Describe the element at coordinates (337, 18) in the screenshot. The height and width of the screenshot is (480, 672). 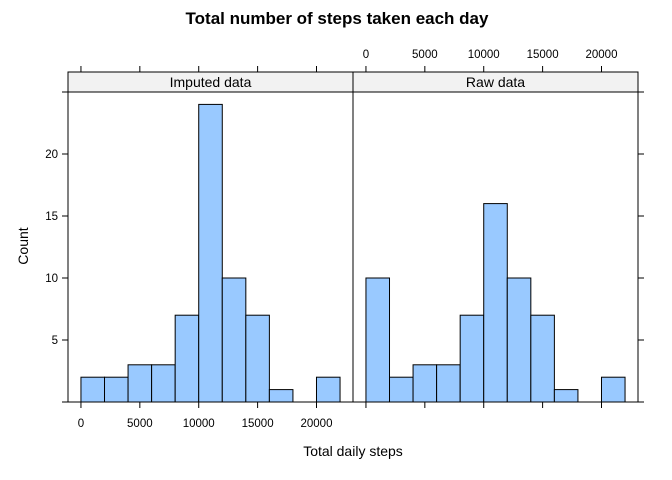
I see `chart-title: Total number of steps taken each day` at that location.